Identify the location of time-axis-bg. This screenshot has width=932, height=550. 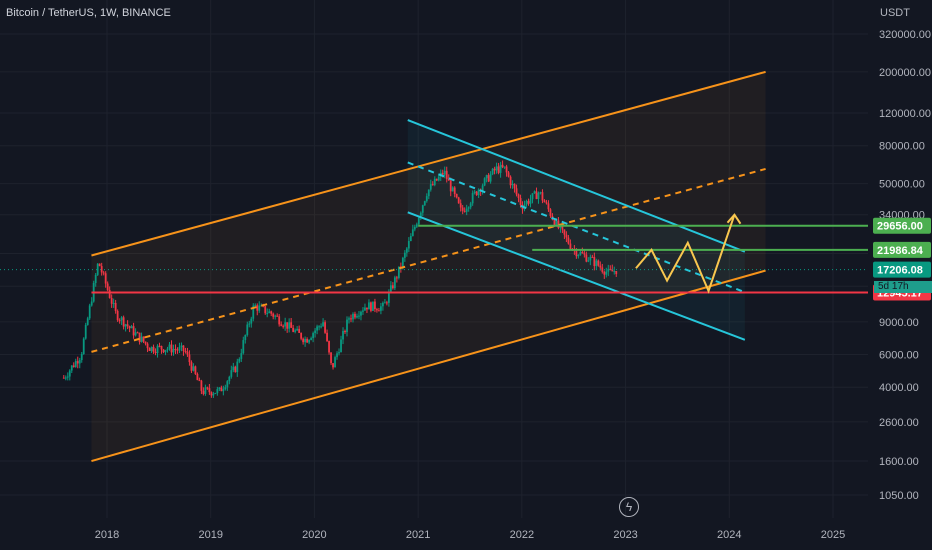
(434, 534).